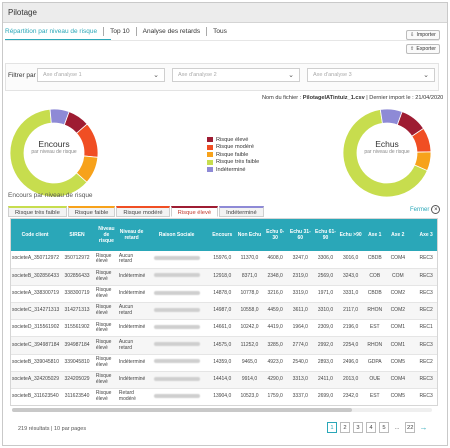  What do you see at coordinates (231, 169) in the screenshot?
I see `legend-label: Indéterminé` at bounding box center [231, 169].